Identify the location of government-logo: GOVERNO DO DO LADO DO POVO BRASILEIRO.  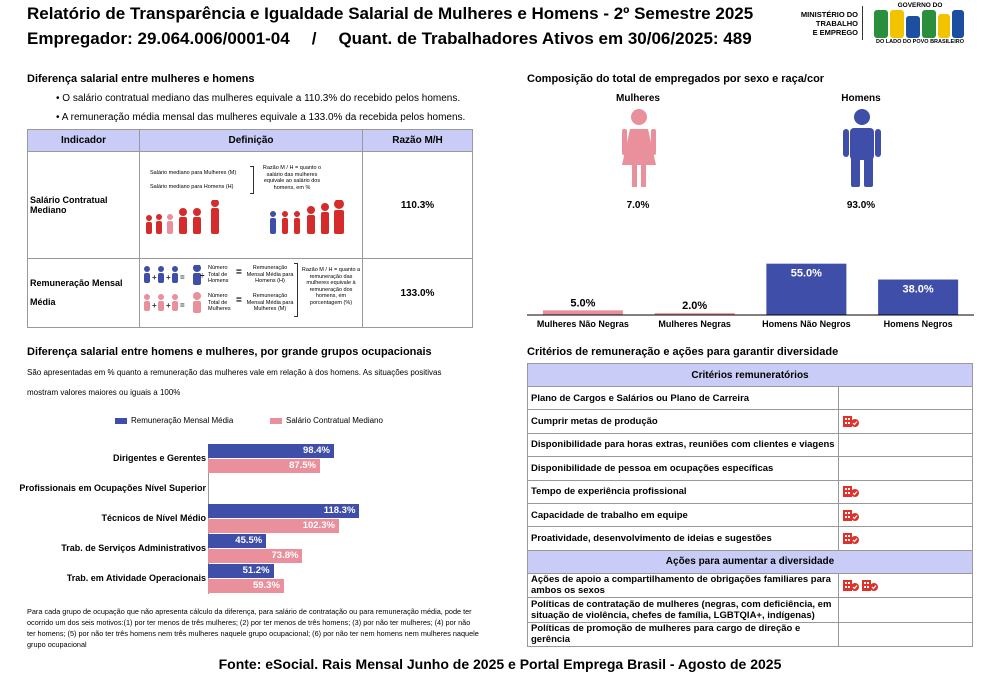
(920, 24).